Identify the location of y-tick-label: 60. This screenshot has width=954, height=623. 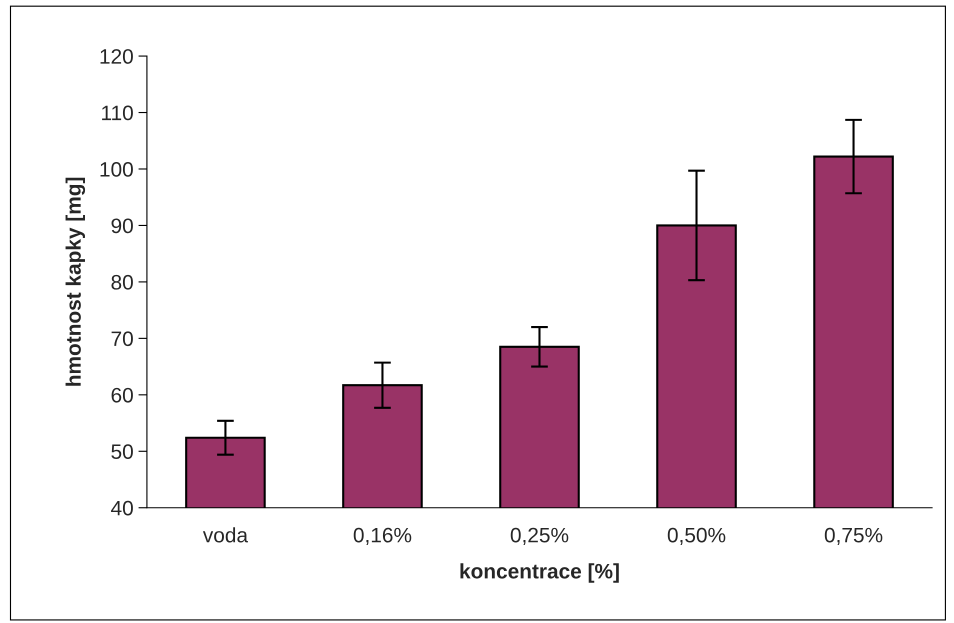
(122, 395).